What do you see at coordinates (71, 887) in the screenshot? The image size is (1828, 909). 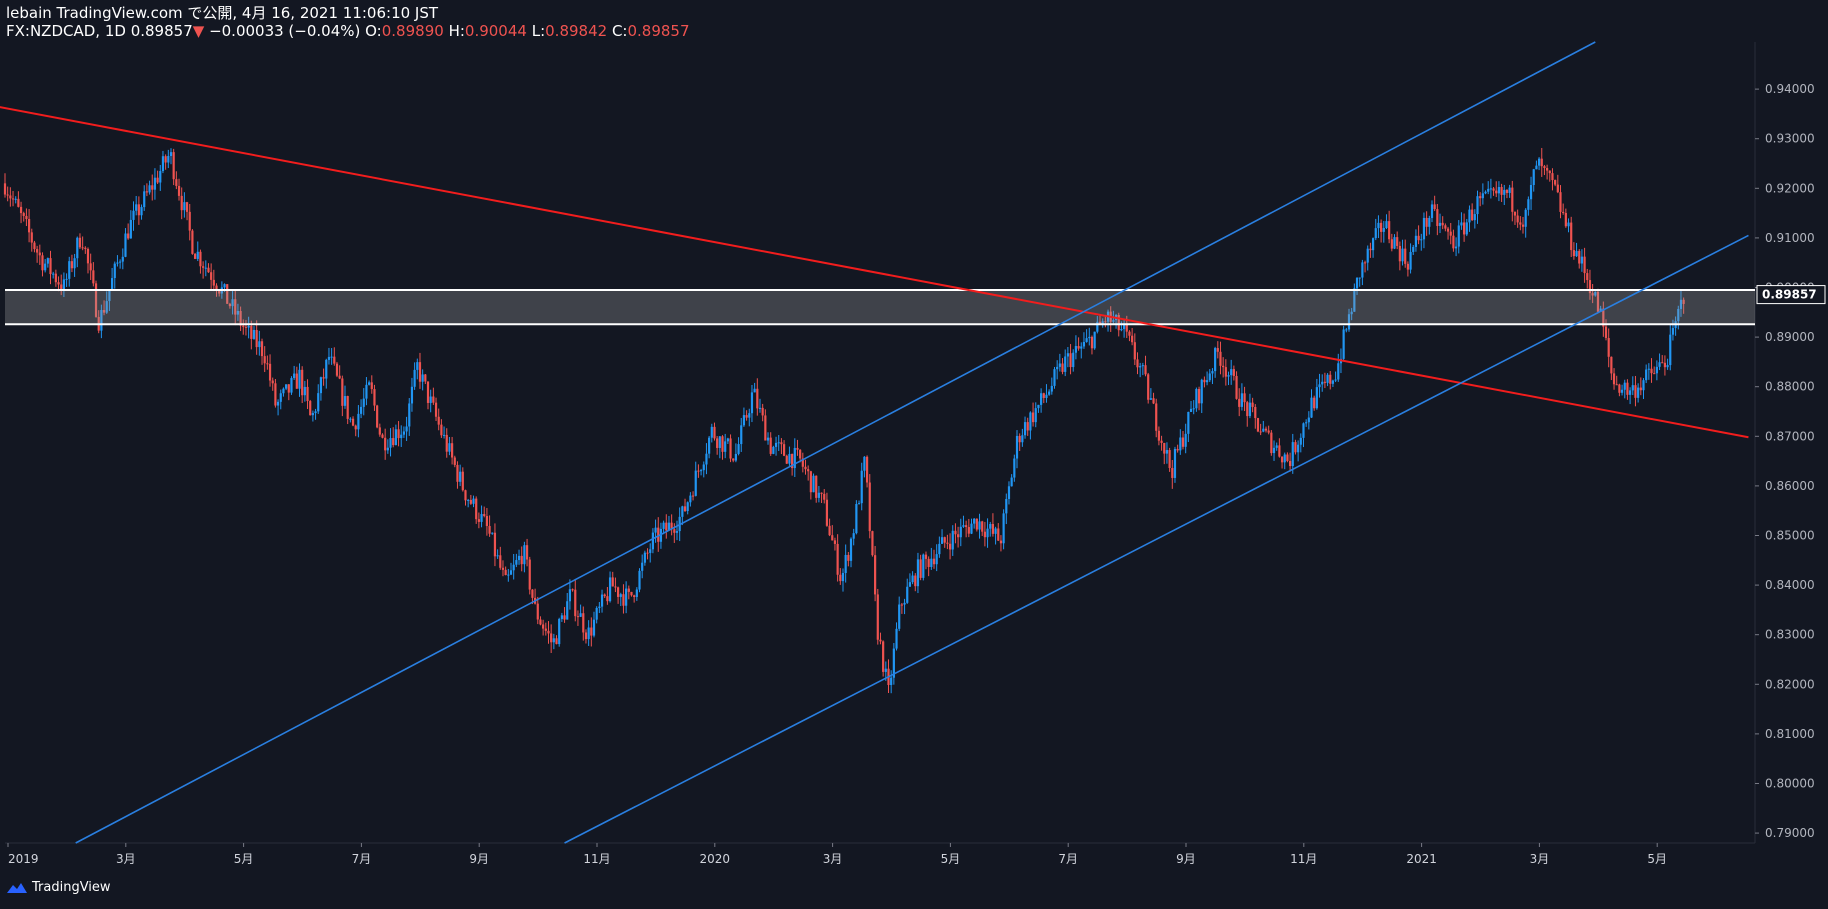 I see `brand-name: TradingView` at bounding box center [71, 887].